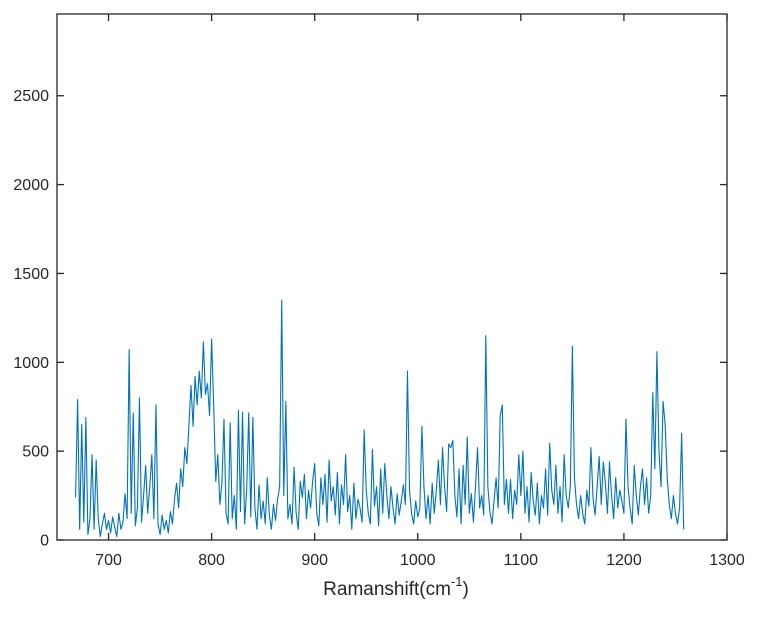 The width and height of the screenshot is (768, 618). What do you see at coordinates (31, 96) in the screenshot?
I see `y-tick-label: 2500` at bounding box center [31, 96].